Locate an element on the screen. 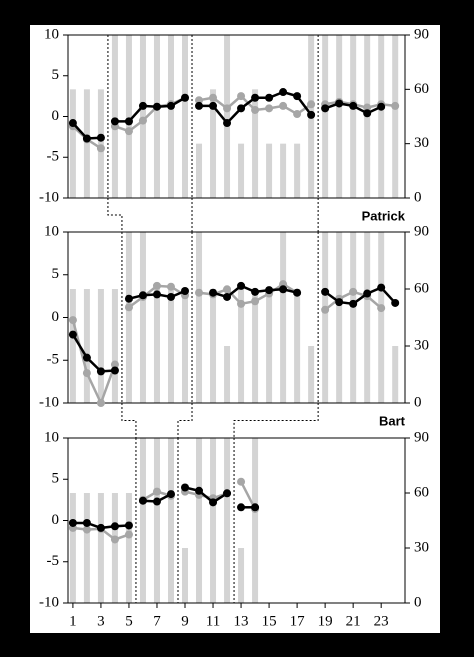 The width and height of the screenshot is (474, 657). x-tick-label: 9 is located at coordinates (185, 621).